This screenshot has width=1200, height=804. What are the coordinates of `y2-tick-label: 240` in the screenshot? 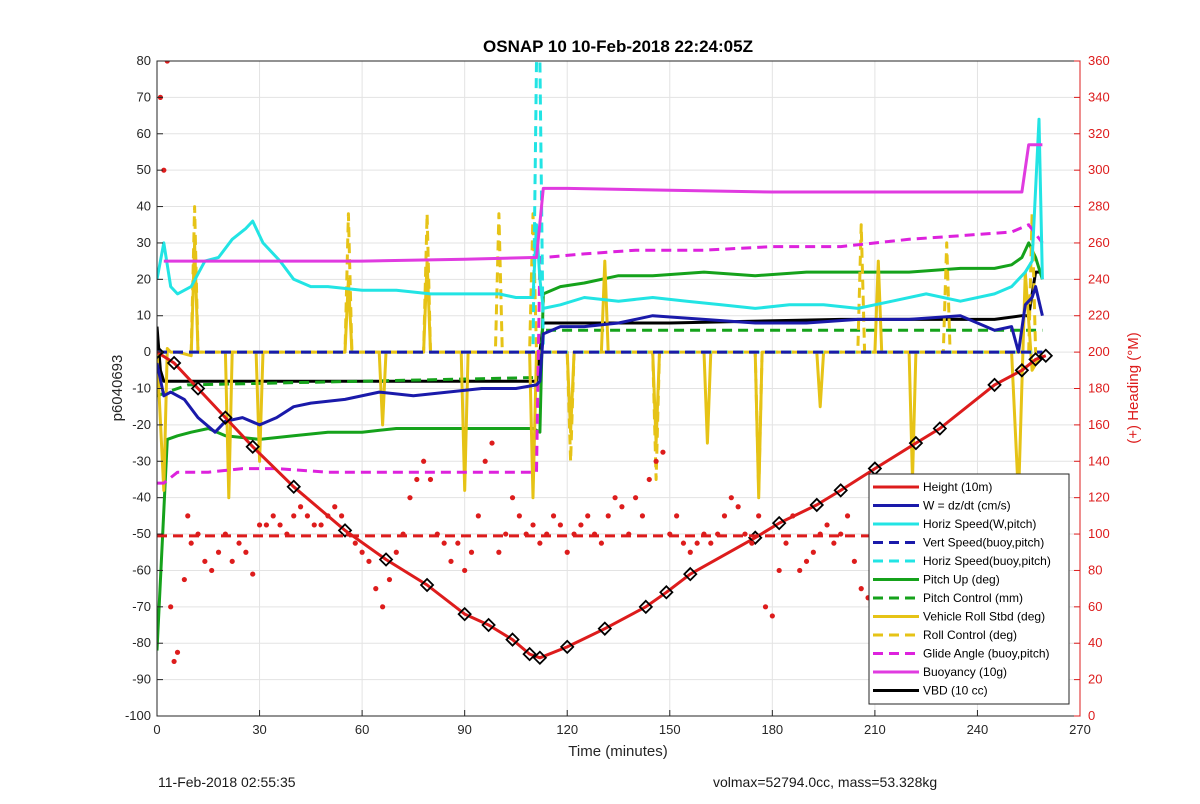 It's located at (1099, 278).